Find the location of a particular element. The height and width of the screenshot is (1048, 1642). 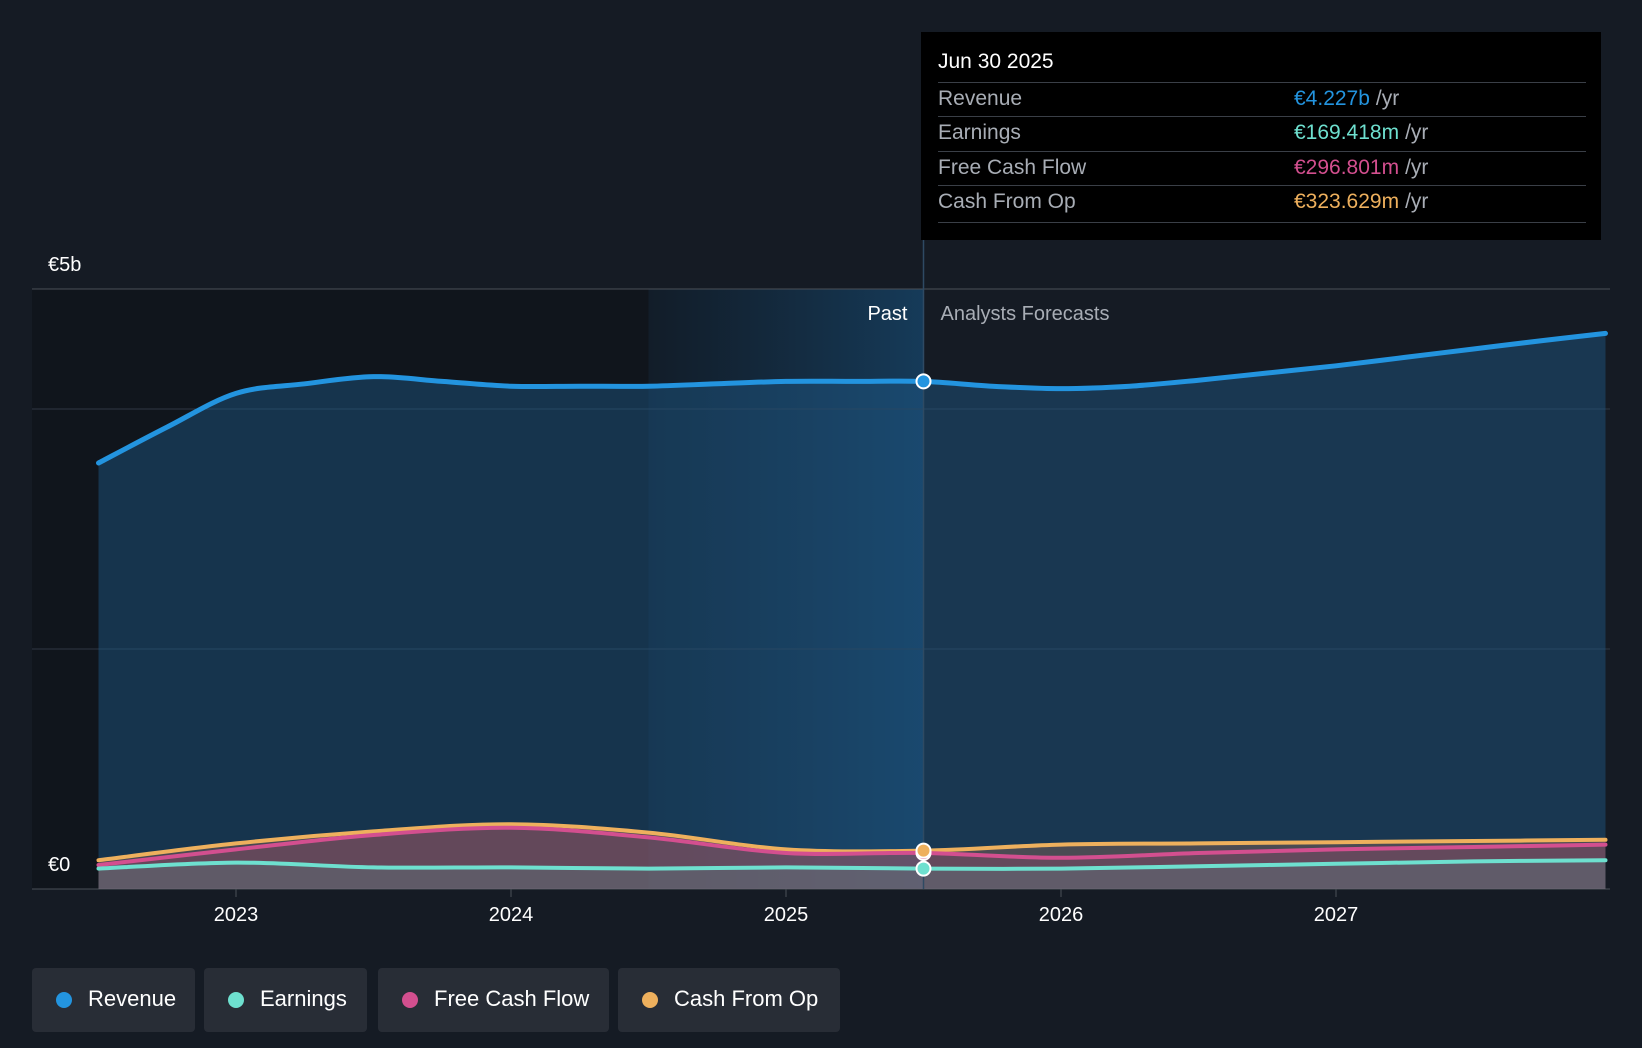

legend-item-free-cash-flow: Free Cash Flow is located at coordinates (493, 1000).